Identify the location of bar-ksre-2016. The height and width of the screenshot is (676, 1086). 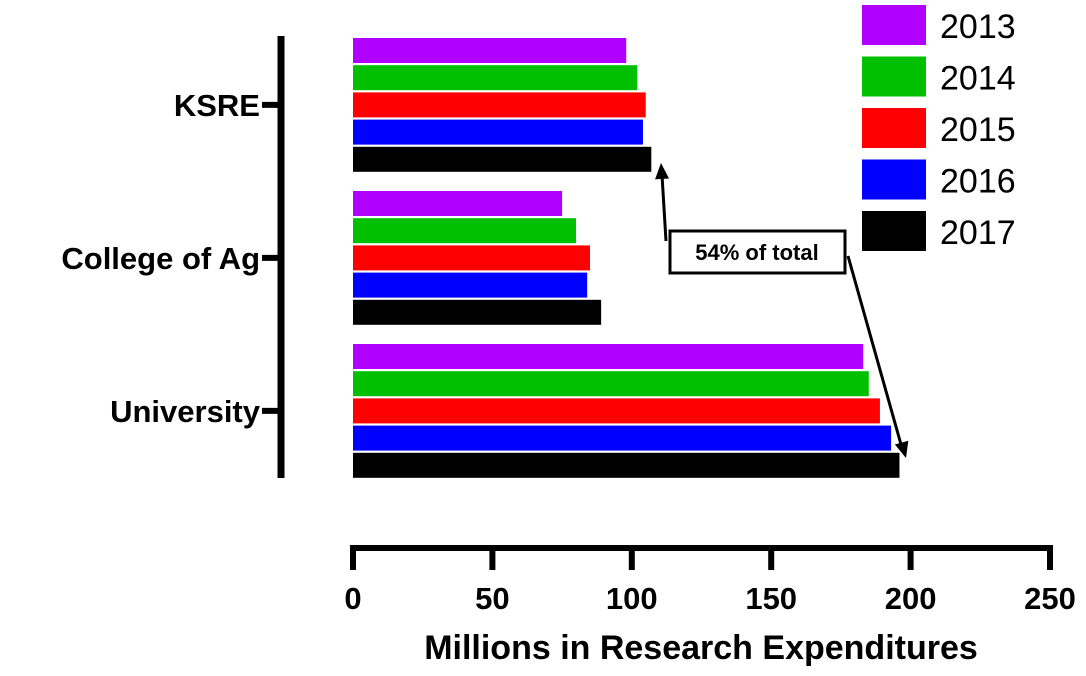
(498, 132).